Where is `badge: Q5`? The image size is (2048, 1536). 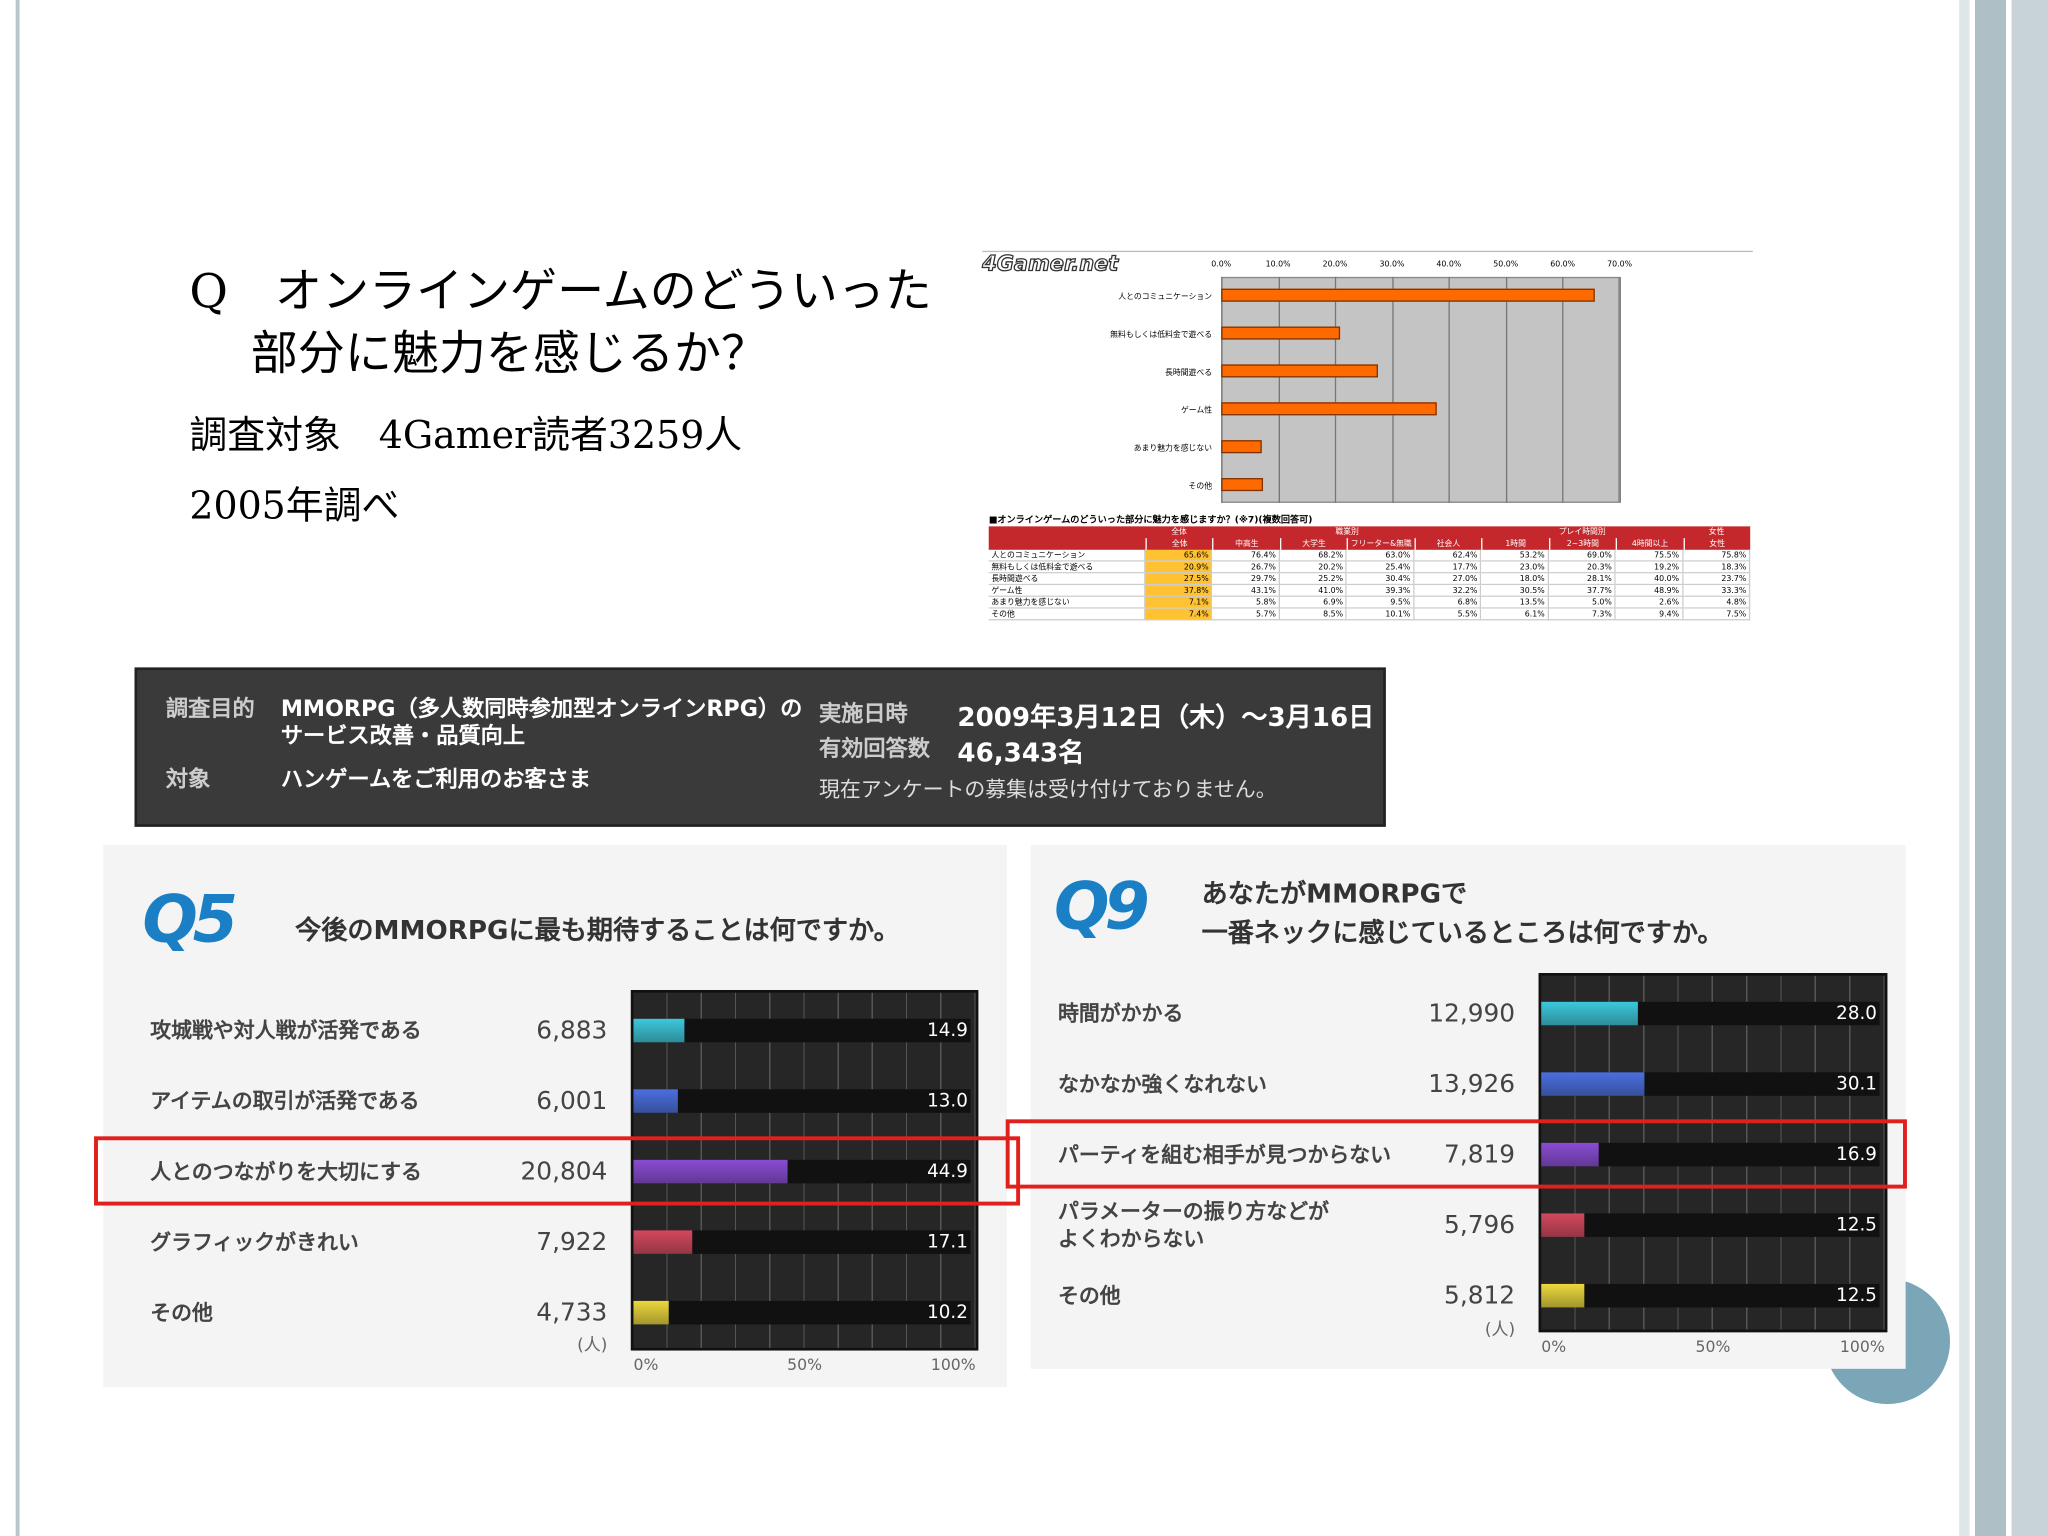 badge: Q5 is located at coordinates (190, 919).